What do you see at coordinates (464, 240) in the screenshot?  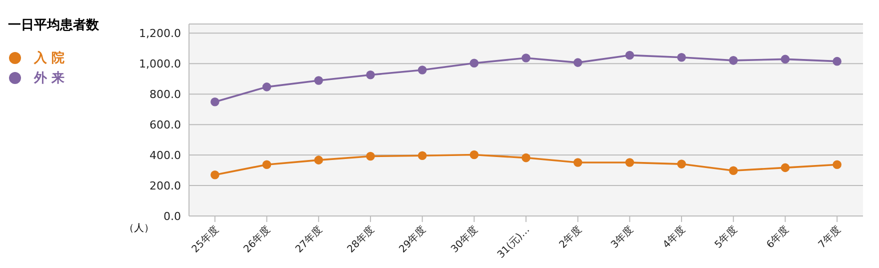 I see `x-tick-label: 30年度` at bounding box center [464, 240].